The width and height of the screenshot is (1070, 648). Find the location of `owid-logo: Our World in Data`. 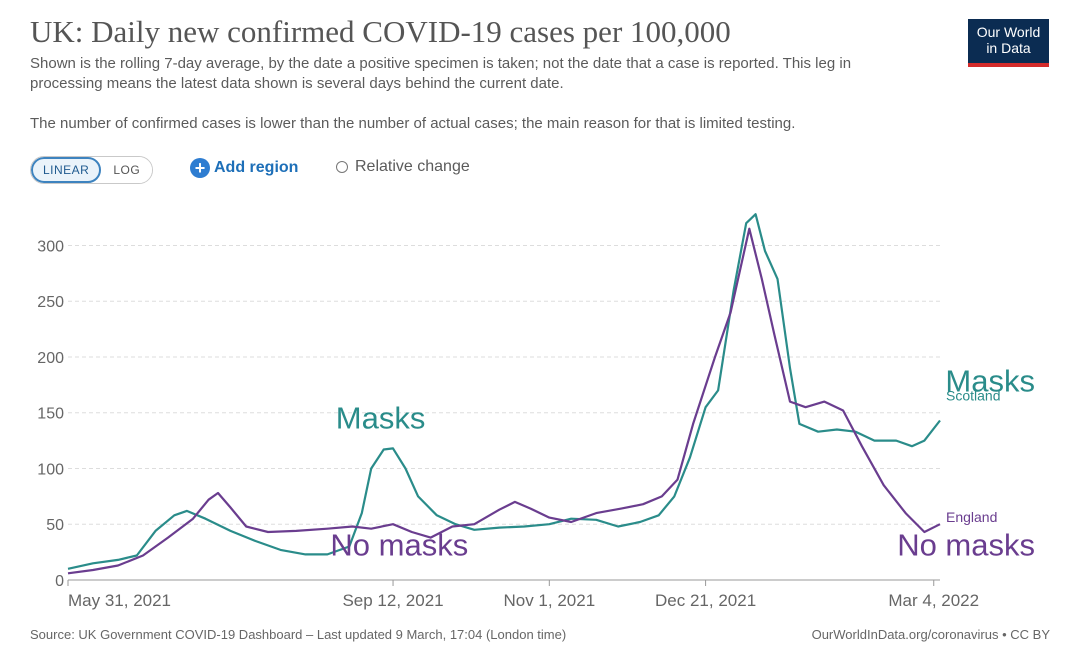

owid-logo: Our World in Data is located at coordinates (1008, 43).